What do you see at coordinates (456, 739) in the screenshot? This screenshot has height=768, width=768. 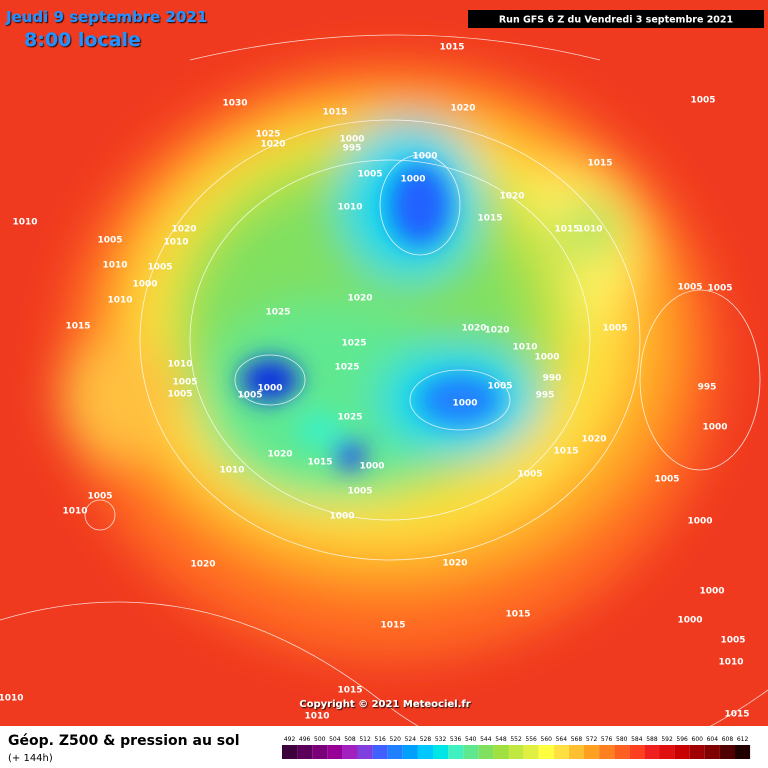 I see `legend-label: 536` at bounding box center [456, 739].